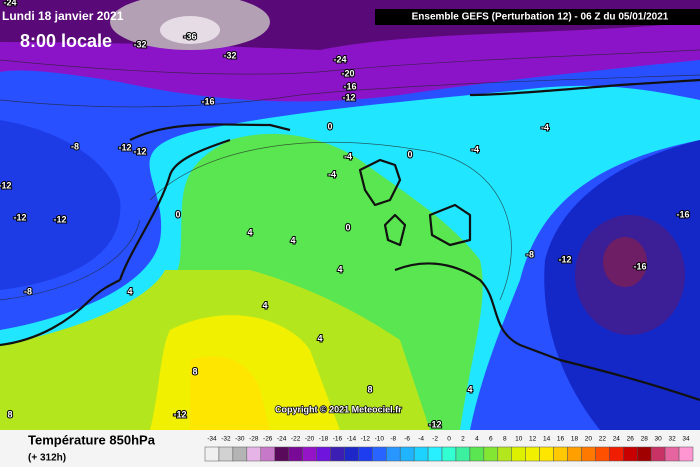  I want to click on forecast-time: 8:00 locale, so click(66, 41).